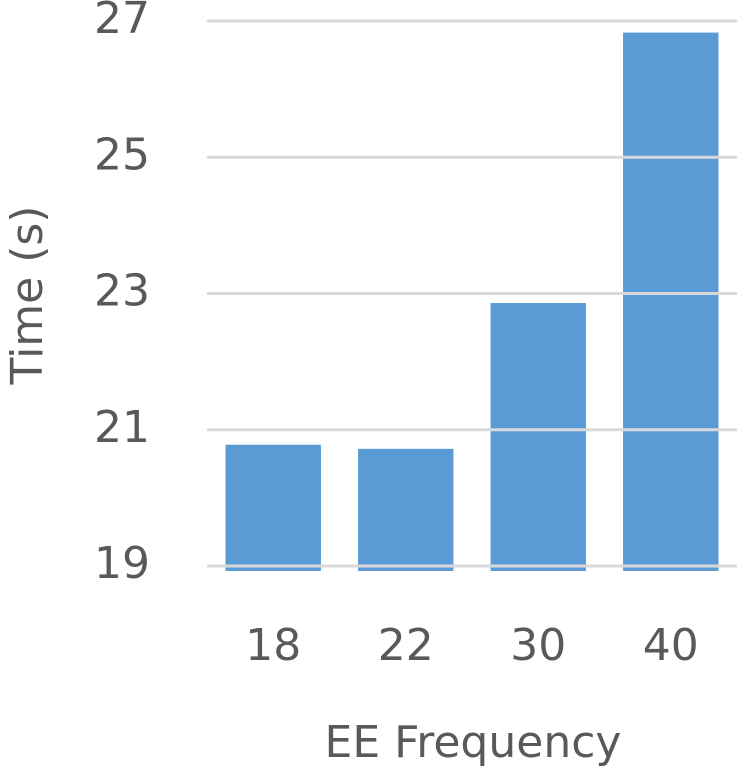 The height and width of the screenshot is (779, 739). What do you see at coordinates (122, 291) in the screenshot?
I see `y-tick-label: 23` at bounding box center [122, 291].